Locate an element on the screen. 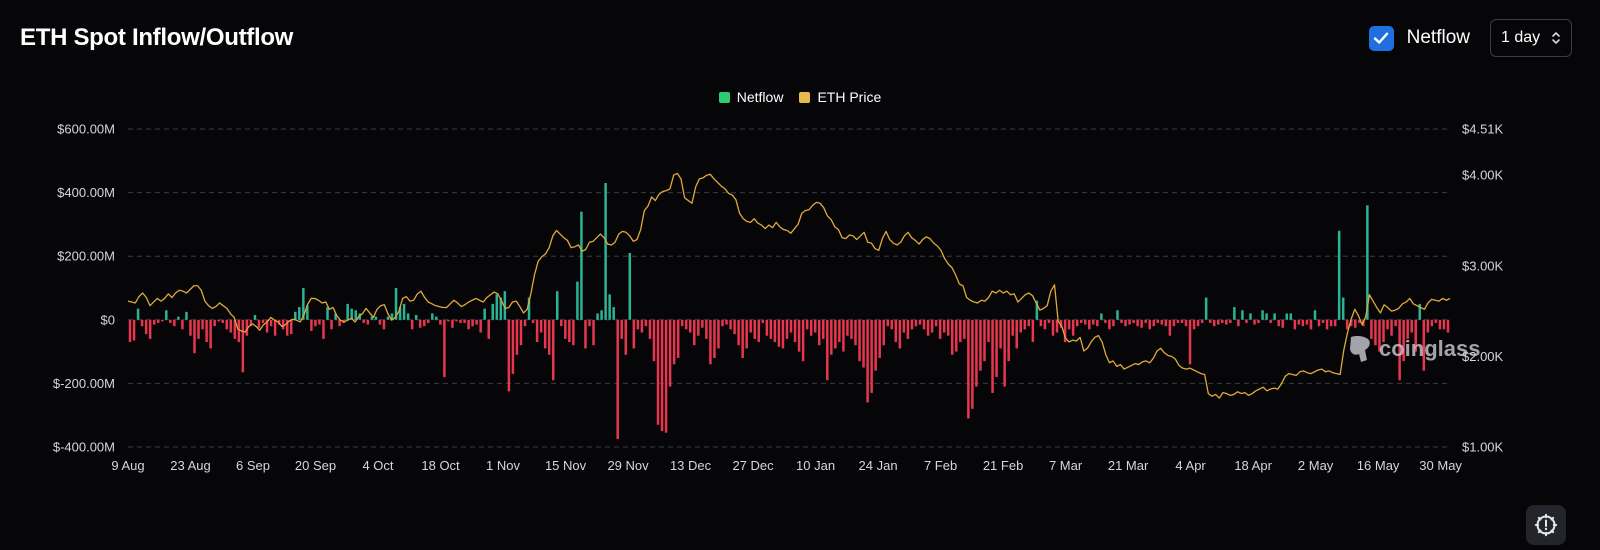  right-axis-tick-label: $4.00K is located at coordinates (1483, 175).